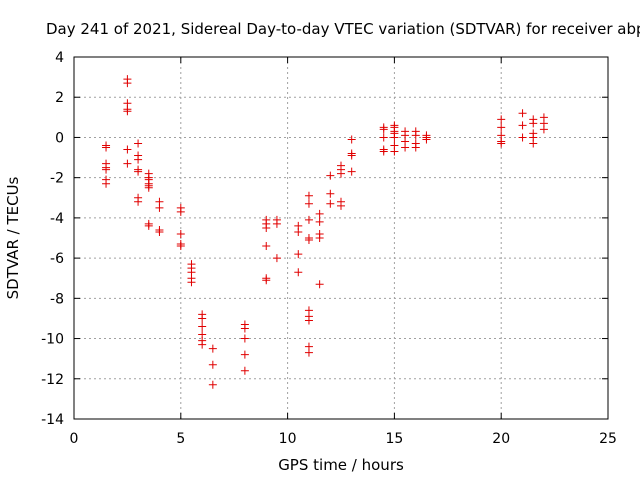 The image size is (640, 480). I want to click on x-tick-label: 25, so click(608, 439).